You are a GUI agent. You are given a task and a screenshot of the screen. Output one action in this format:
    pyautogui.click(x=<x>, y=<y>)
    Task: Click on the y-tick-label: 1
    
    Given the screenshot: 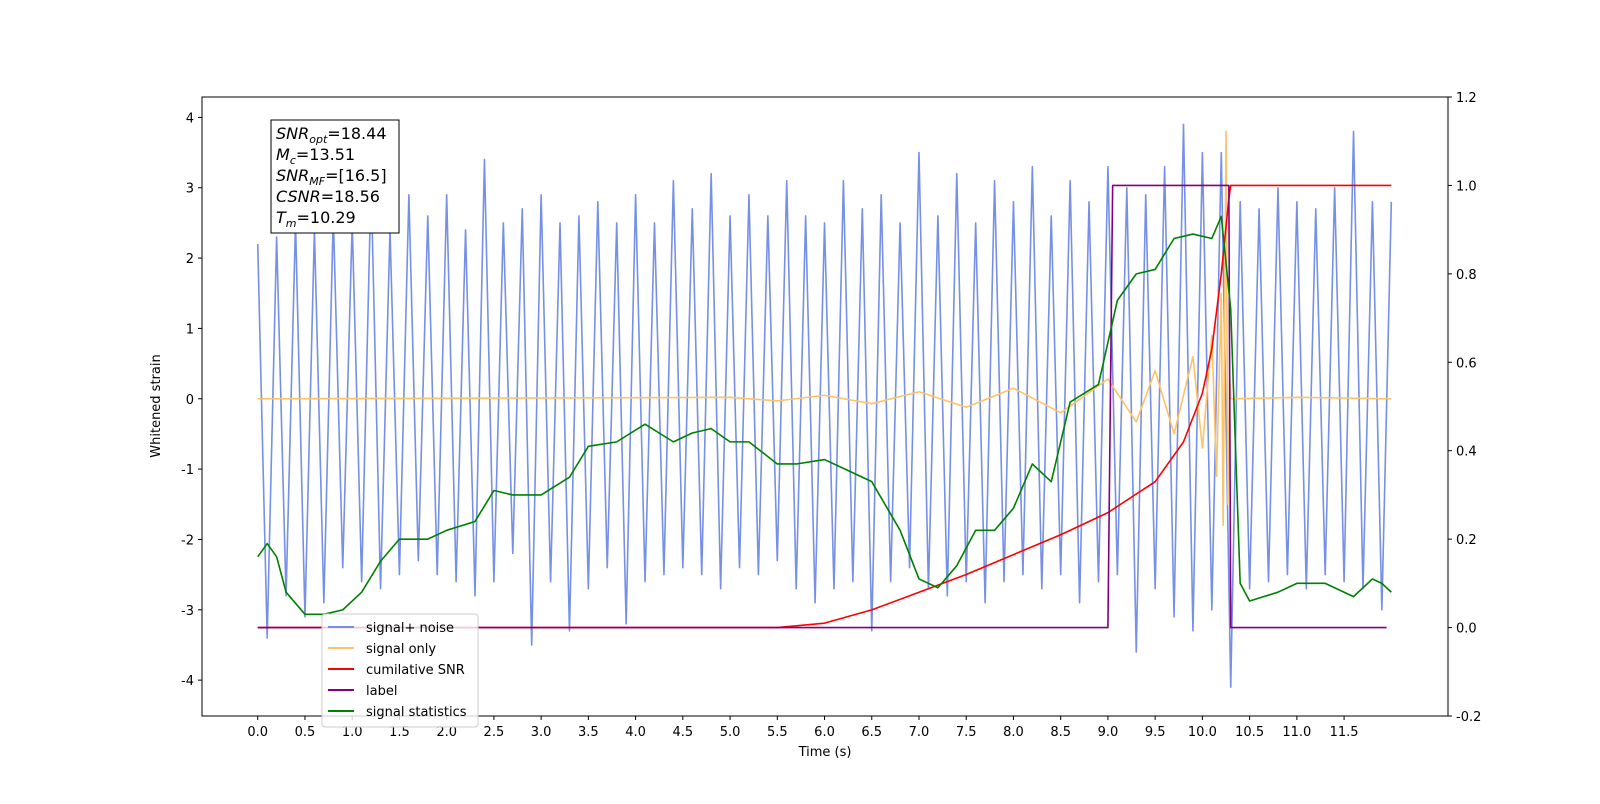 What is the action you would take?
    pyautogui.click(x=190, y=329)
    